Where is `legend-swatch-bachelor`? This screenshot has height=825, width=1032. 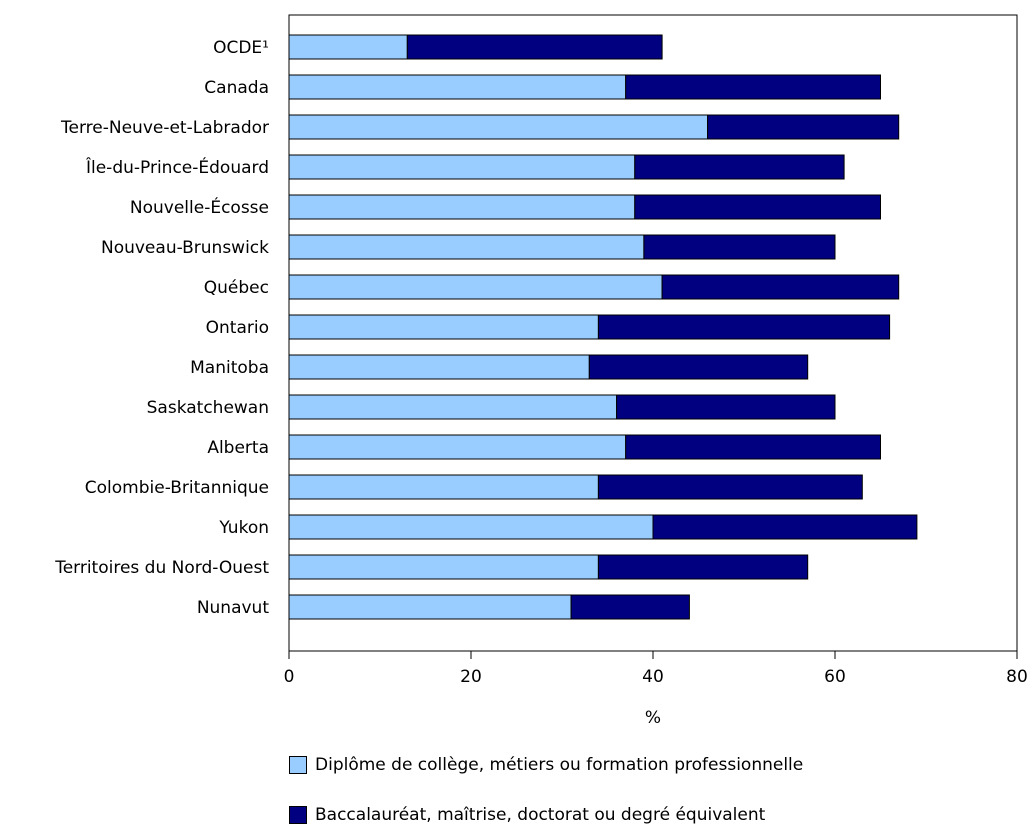
legend-swatch-bachelor is located at coordinates (298, 815).